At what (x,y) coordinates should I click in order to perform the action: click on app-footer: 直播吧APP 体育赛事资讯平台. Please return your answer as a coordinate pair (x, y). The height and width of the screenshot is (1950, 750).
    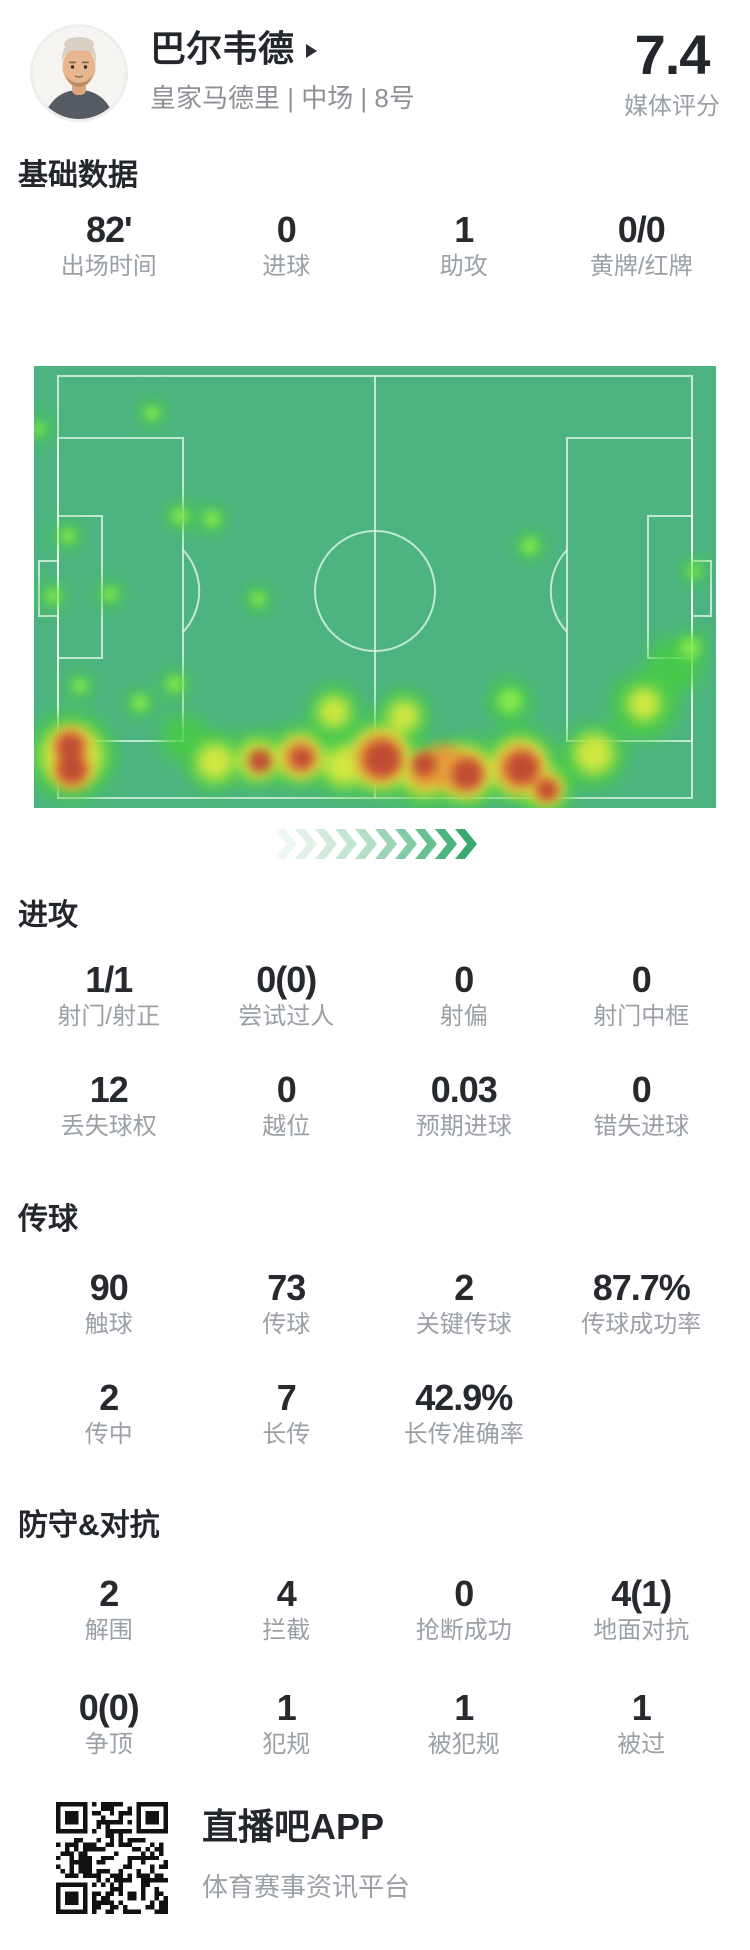
    Looking at the image, I should click on (375, 1837).